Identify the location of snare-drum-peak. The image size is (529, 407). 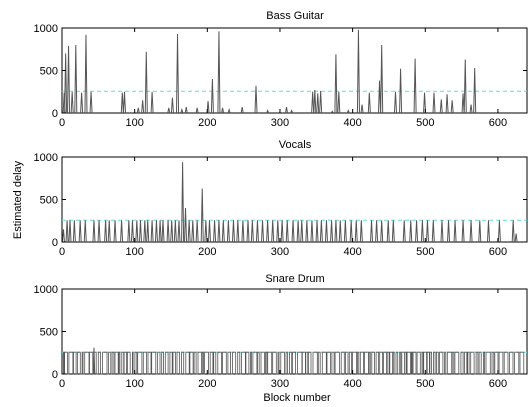
(94, 361).